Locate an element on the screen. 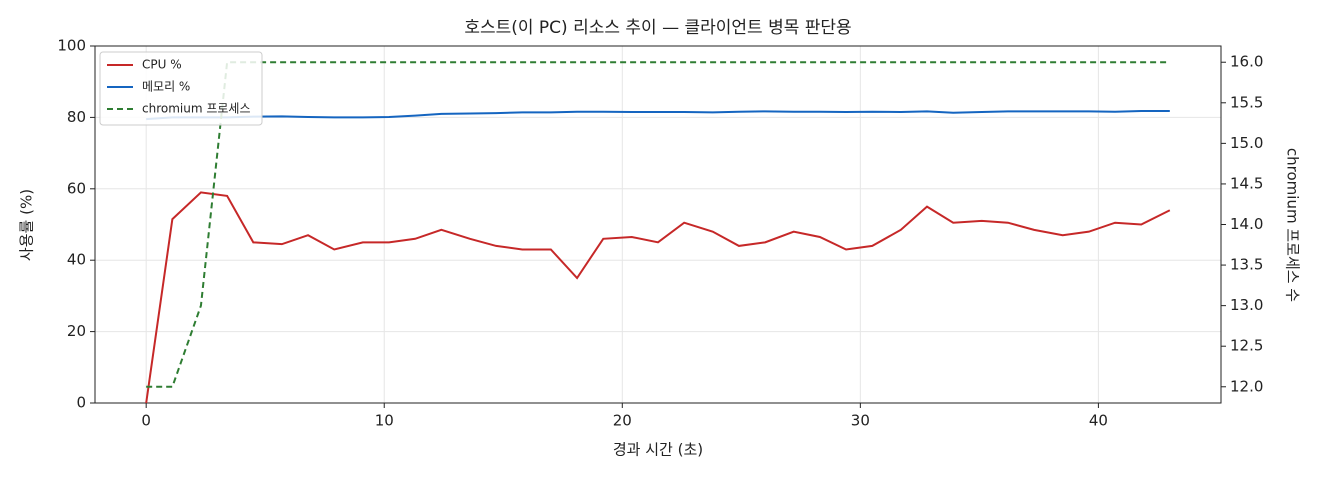 The width and height of the screenshot is (1320, 480). y2-tick-label: 12.0 is located at coordinates (1246, 386).